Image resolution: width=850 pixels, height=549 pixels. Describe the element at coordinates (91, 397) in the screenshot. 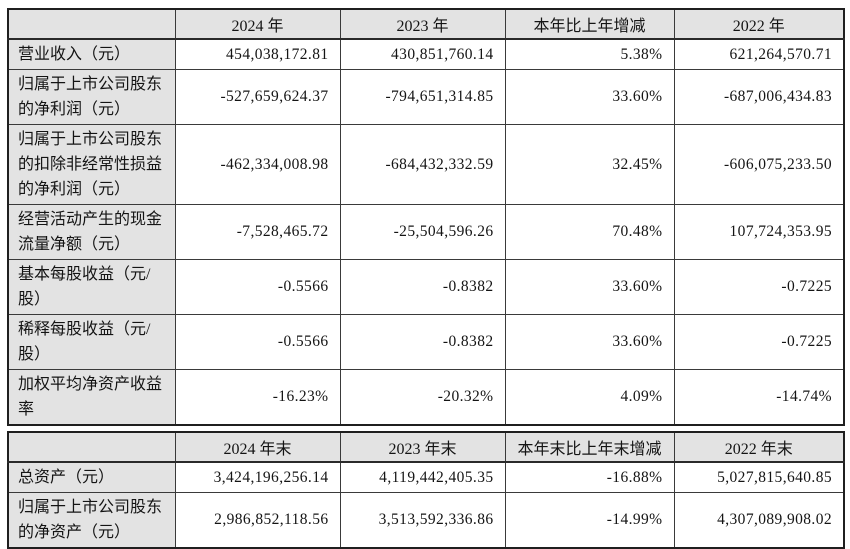

I see `metric-label-weighted-avg-roe: 加权平均净资产收益率` at that location.